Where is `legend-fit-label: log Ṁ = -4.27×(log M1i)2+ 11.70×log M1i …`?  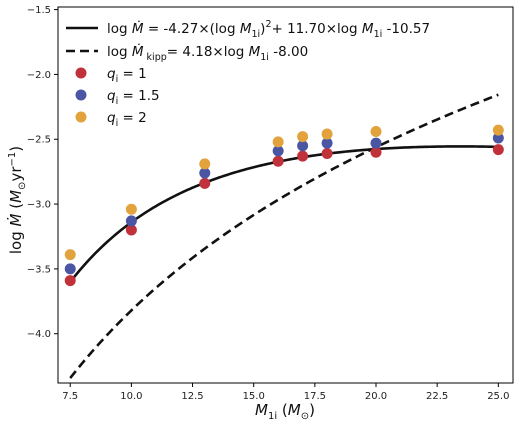
legend-fit-label: log Ṁ = -4.27×(log M1i)2+ 11.70×log M1i … is located at coordinates (268, 29).